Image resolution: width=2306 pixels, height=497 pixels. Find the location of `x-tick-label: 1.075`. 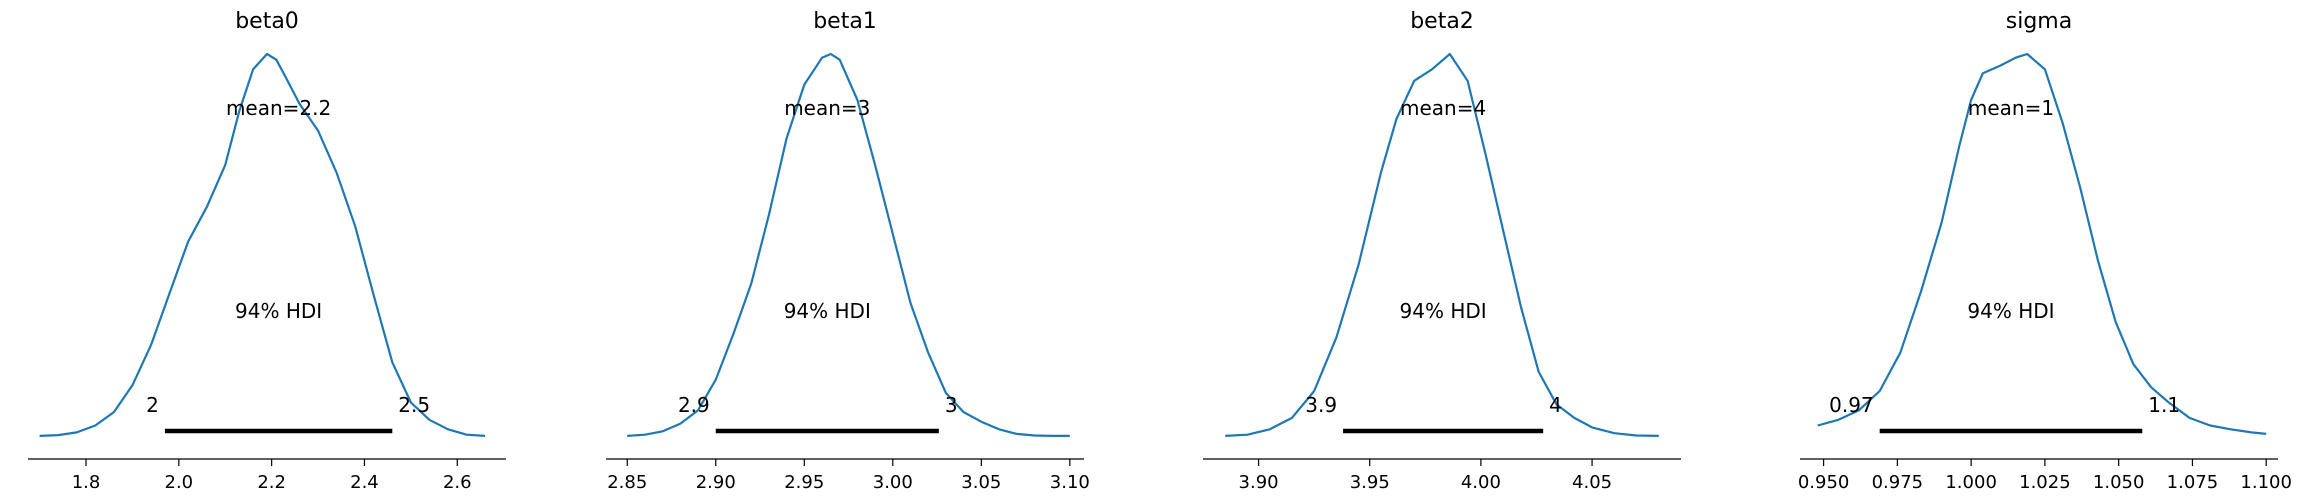

x-tick-label: 1.075 is located at coordinates (2193, 482).